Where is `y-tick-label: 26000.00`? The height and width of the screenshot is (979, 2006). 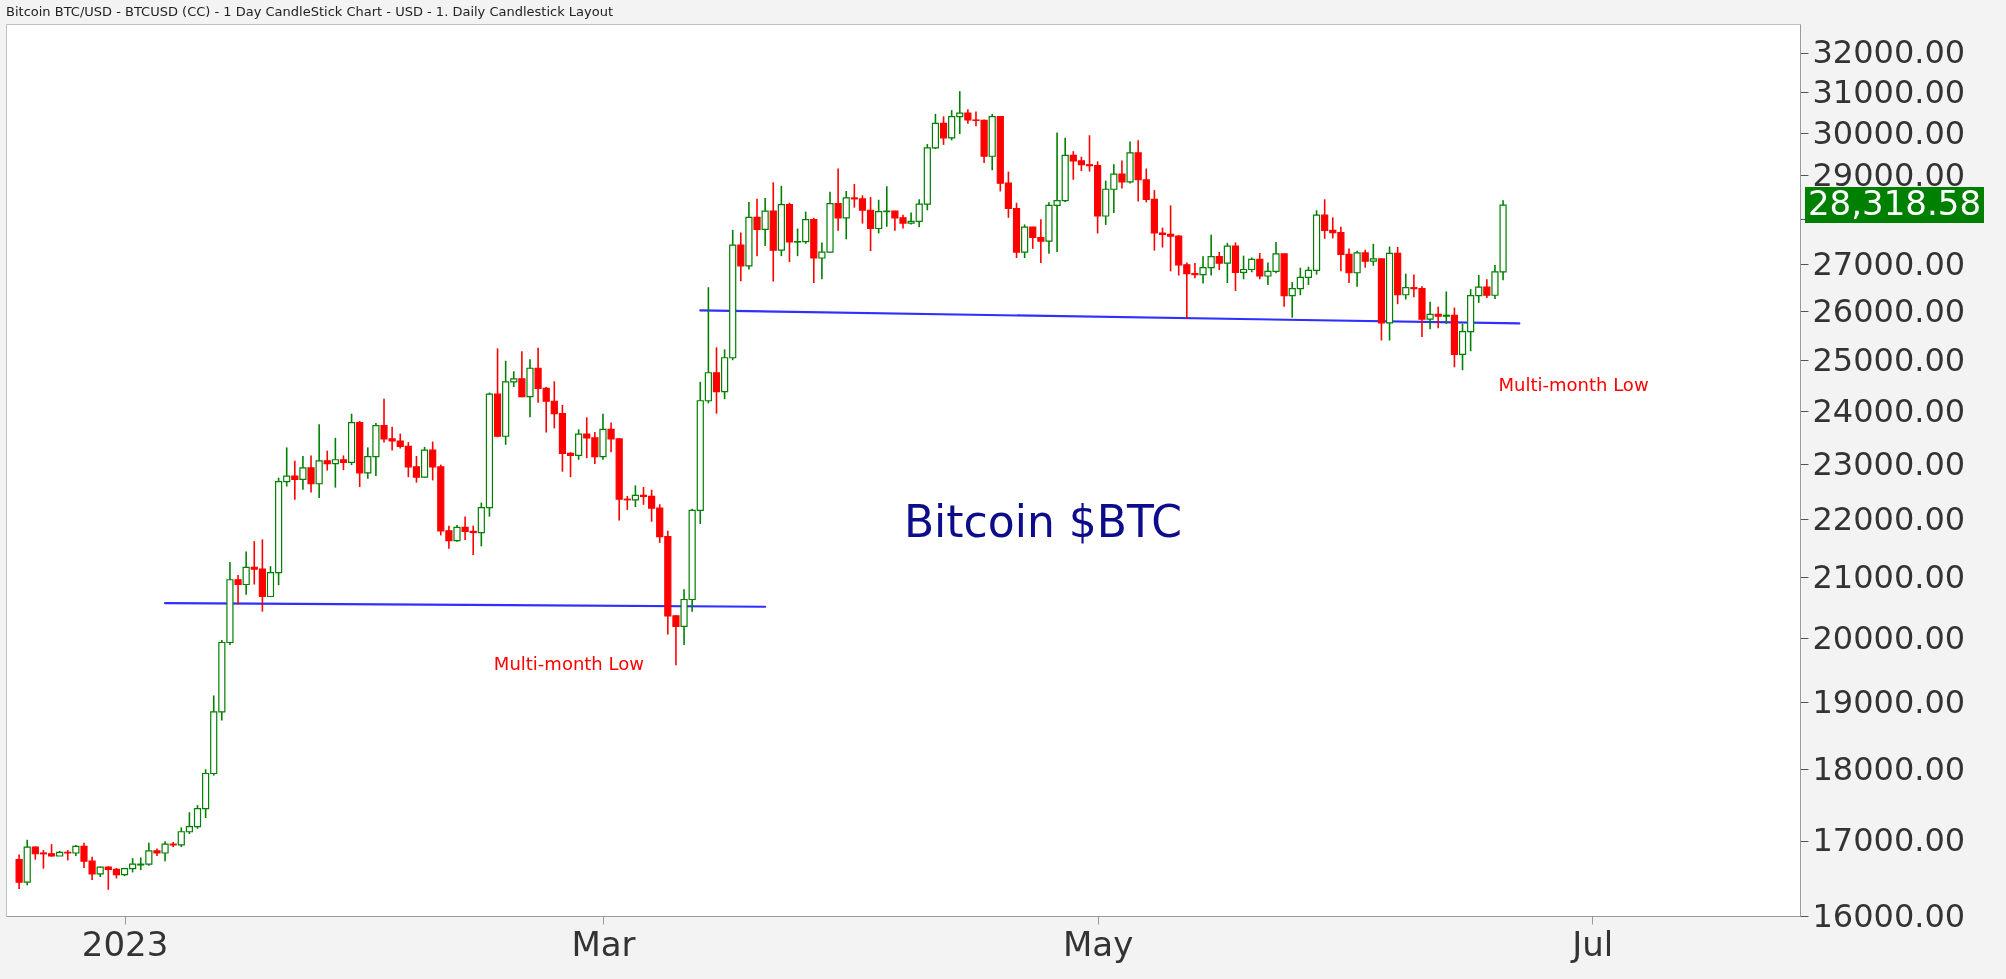 y-tick-label: 26000.00 is located at coordinates (1889, 310).